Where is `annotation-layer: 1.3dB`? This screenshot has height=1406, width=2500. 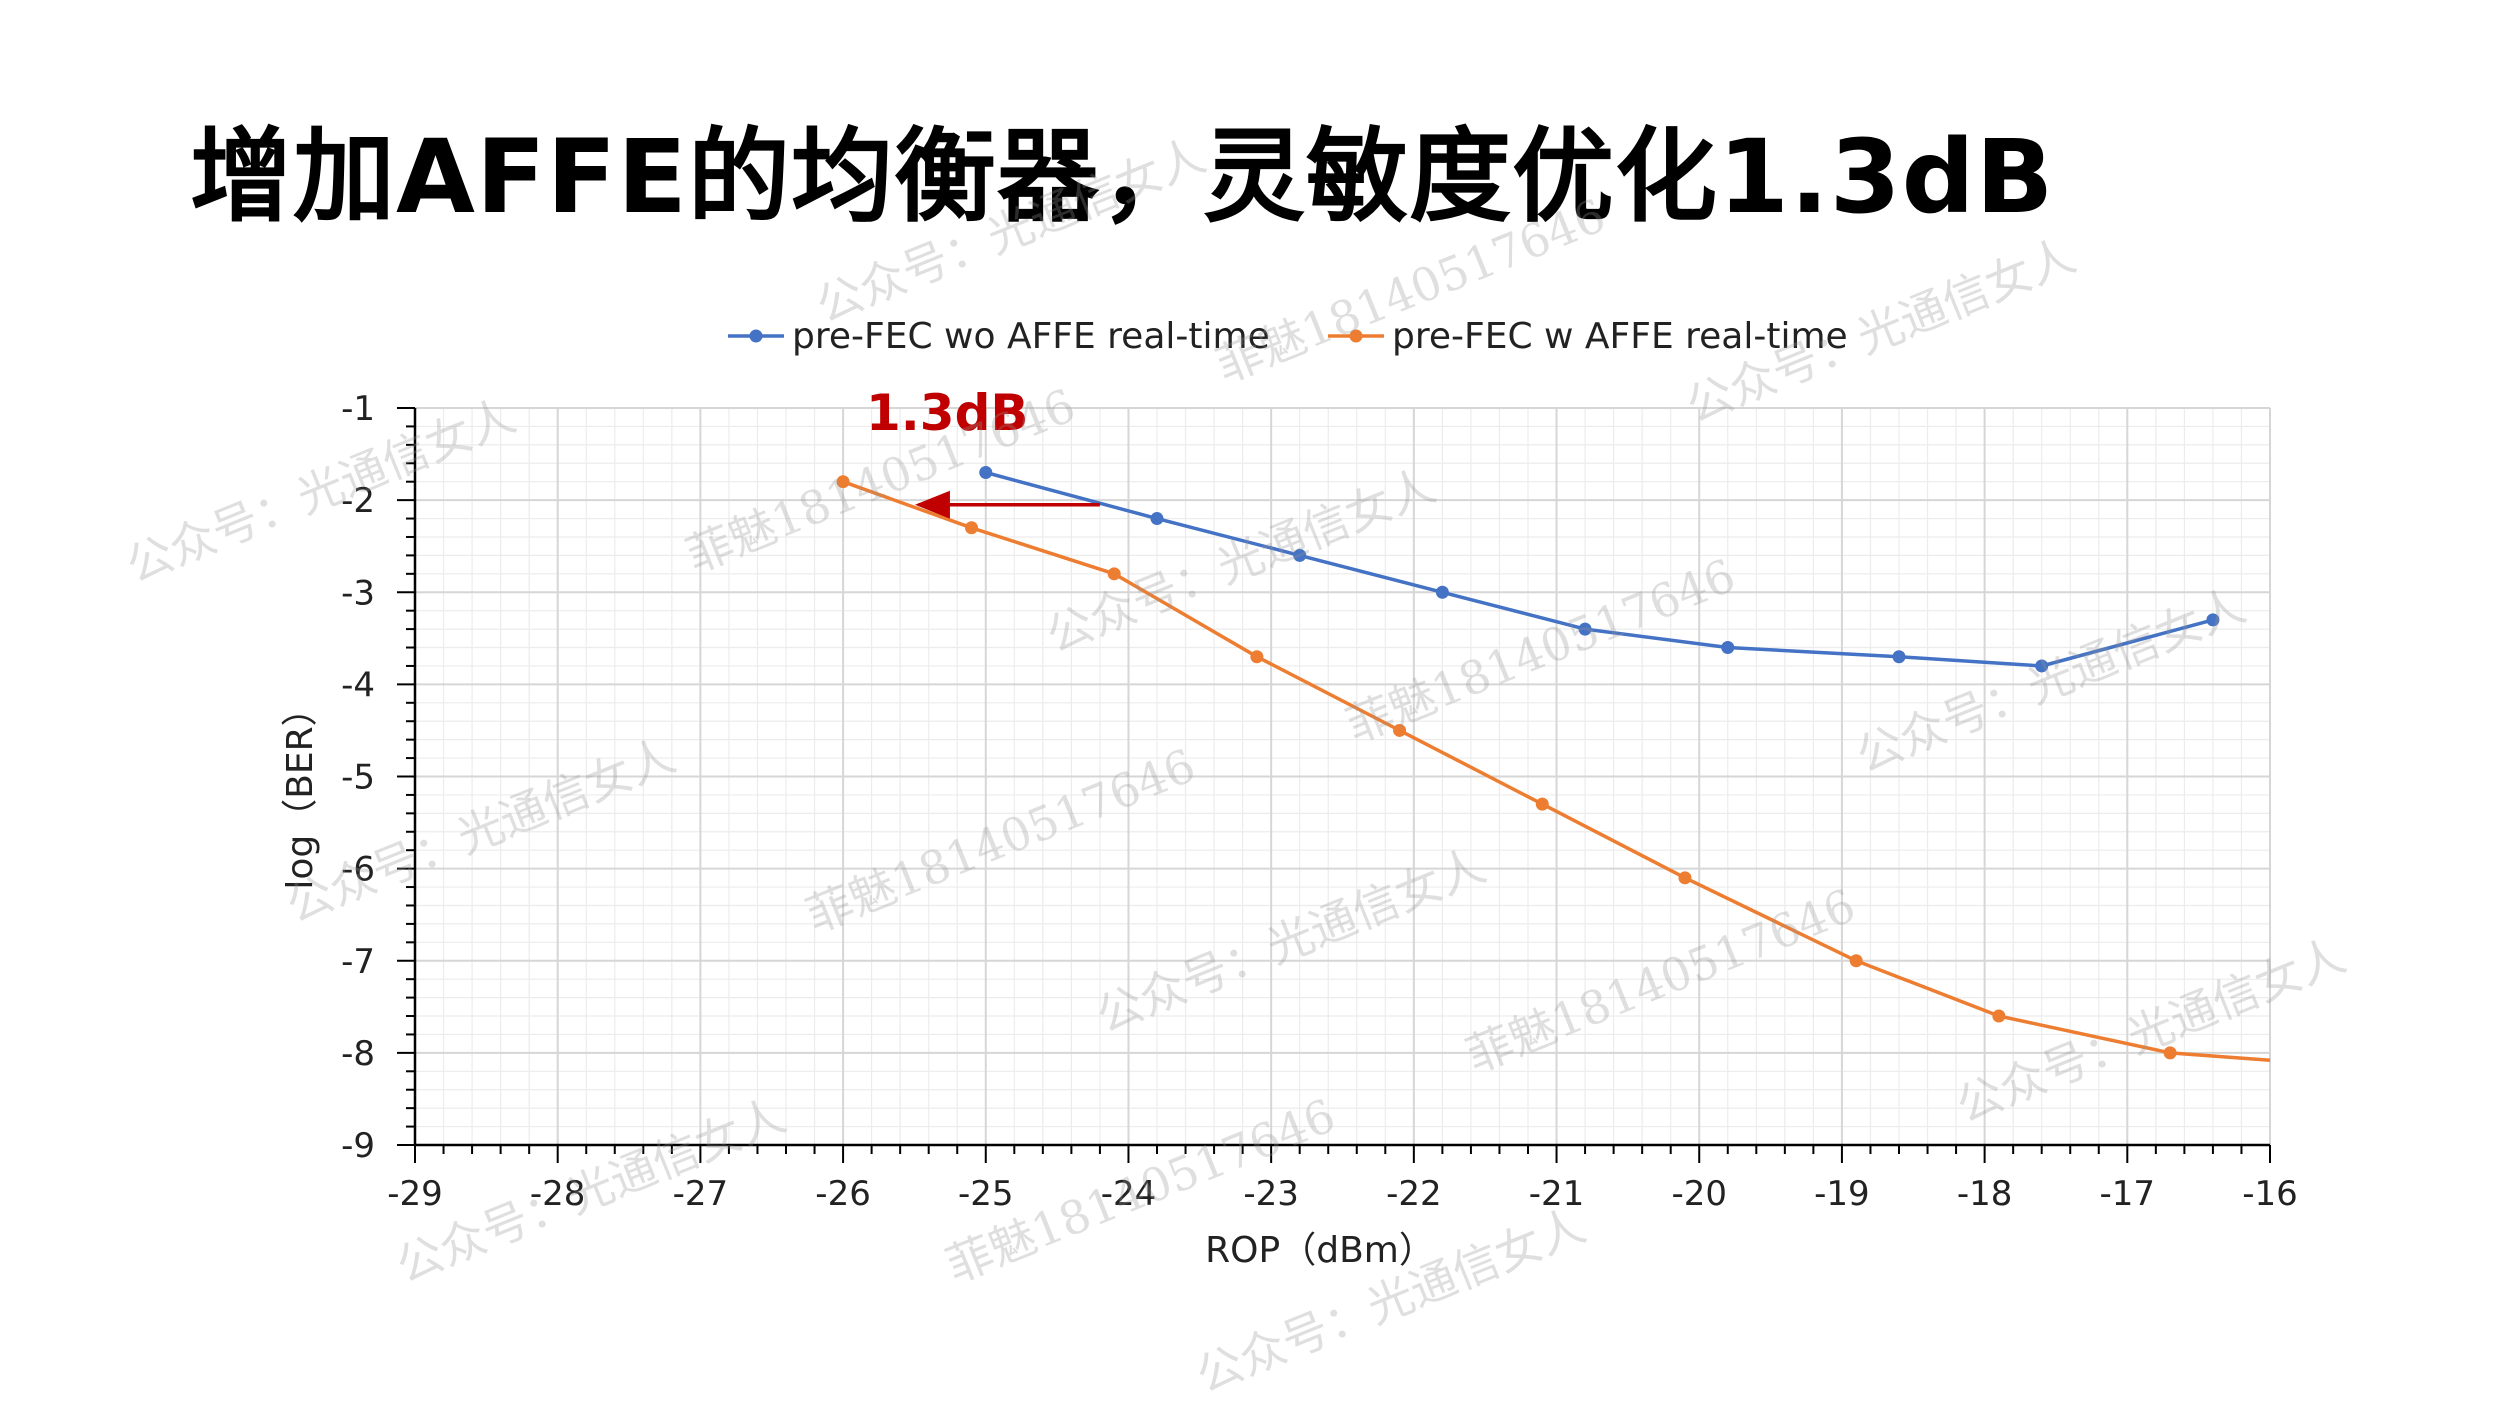
annotation-layer: 1.3dB is located at coordinates (983, 451).